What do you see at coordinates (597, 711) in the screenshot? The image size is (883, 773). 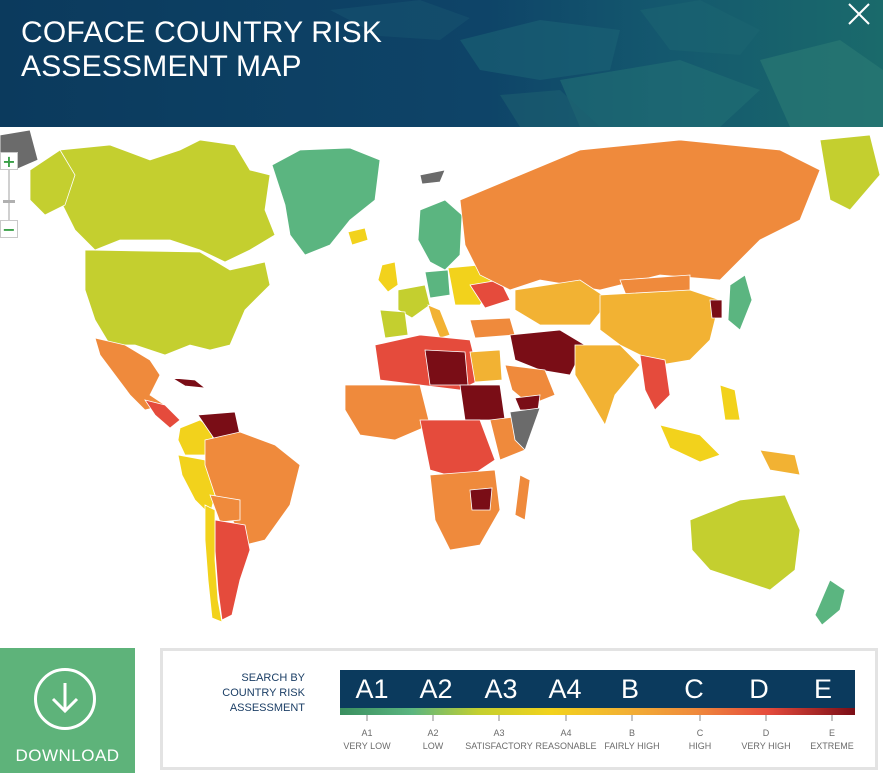 I see `risk-gradient-bar` at bounding box center [597, 711].